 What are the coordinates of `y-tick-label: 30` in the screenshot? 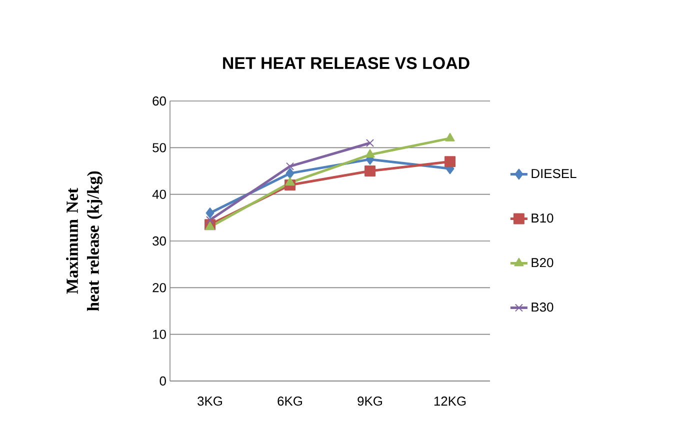 It's located at (159, 241).